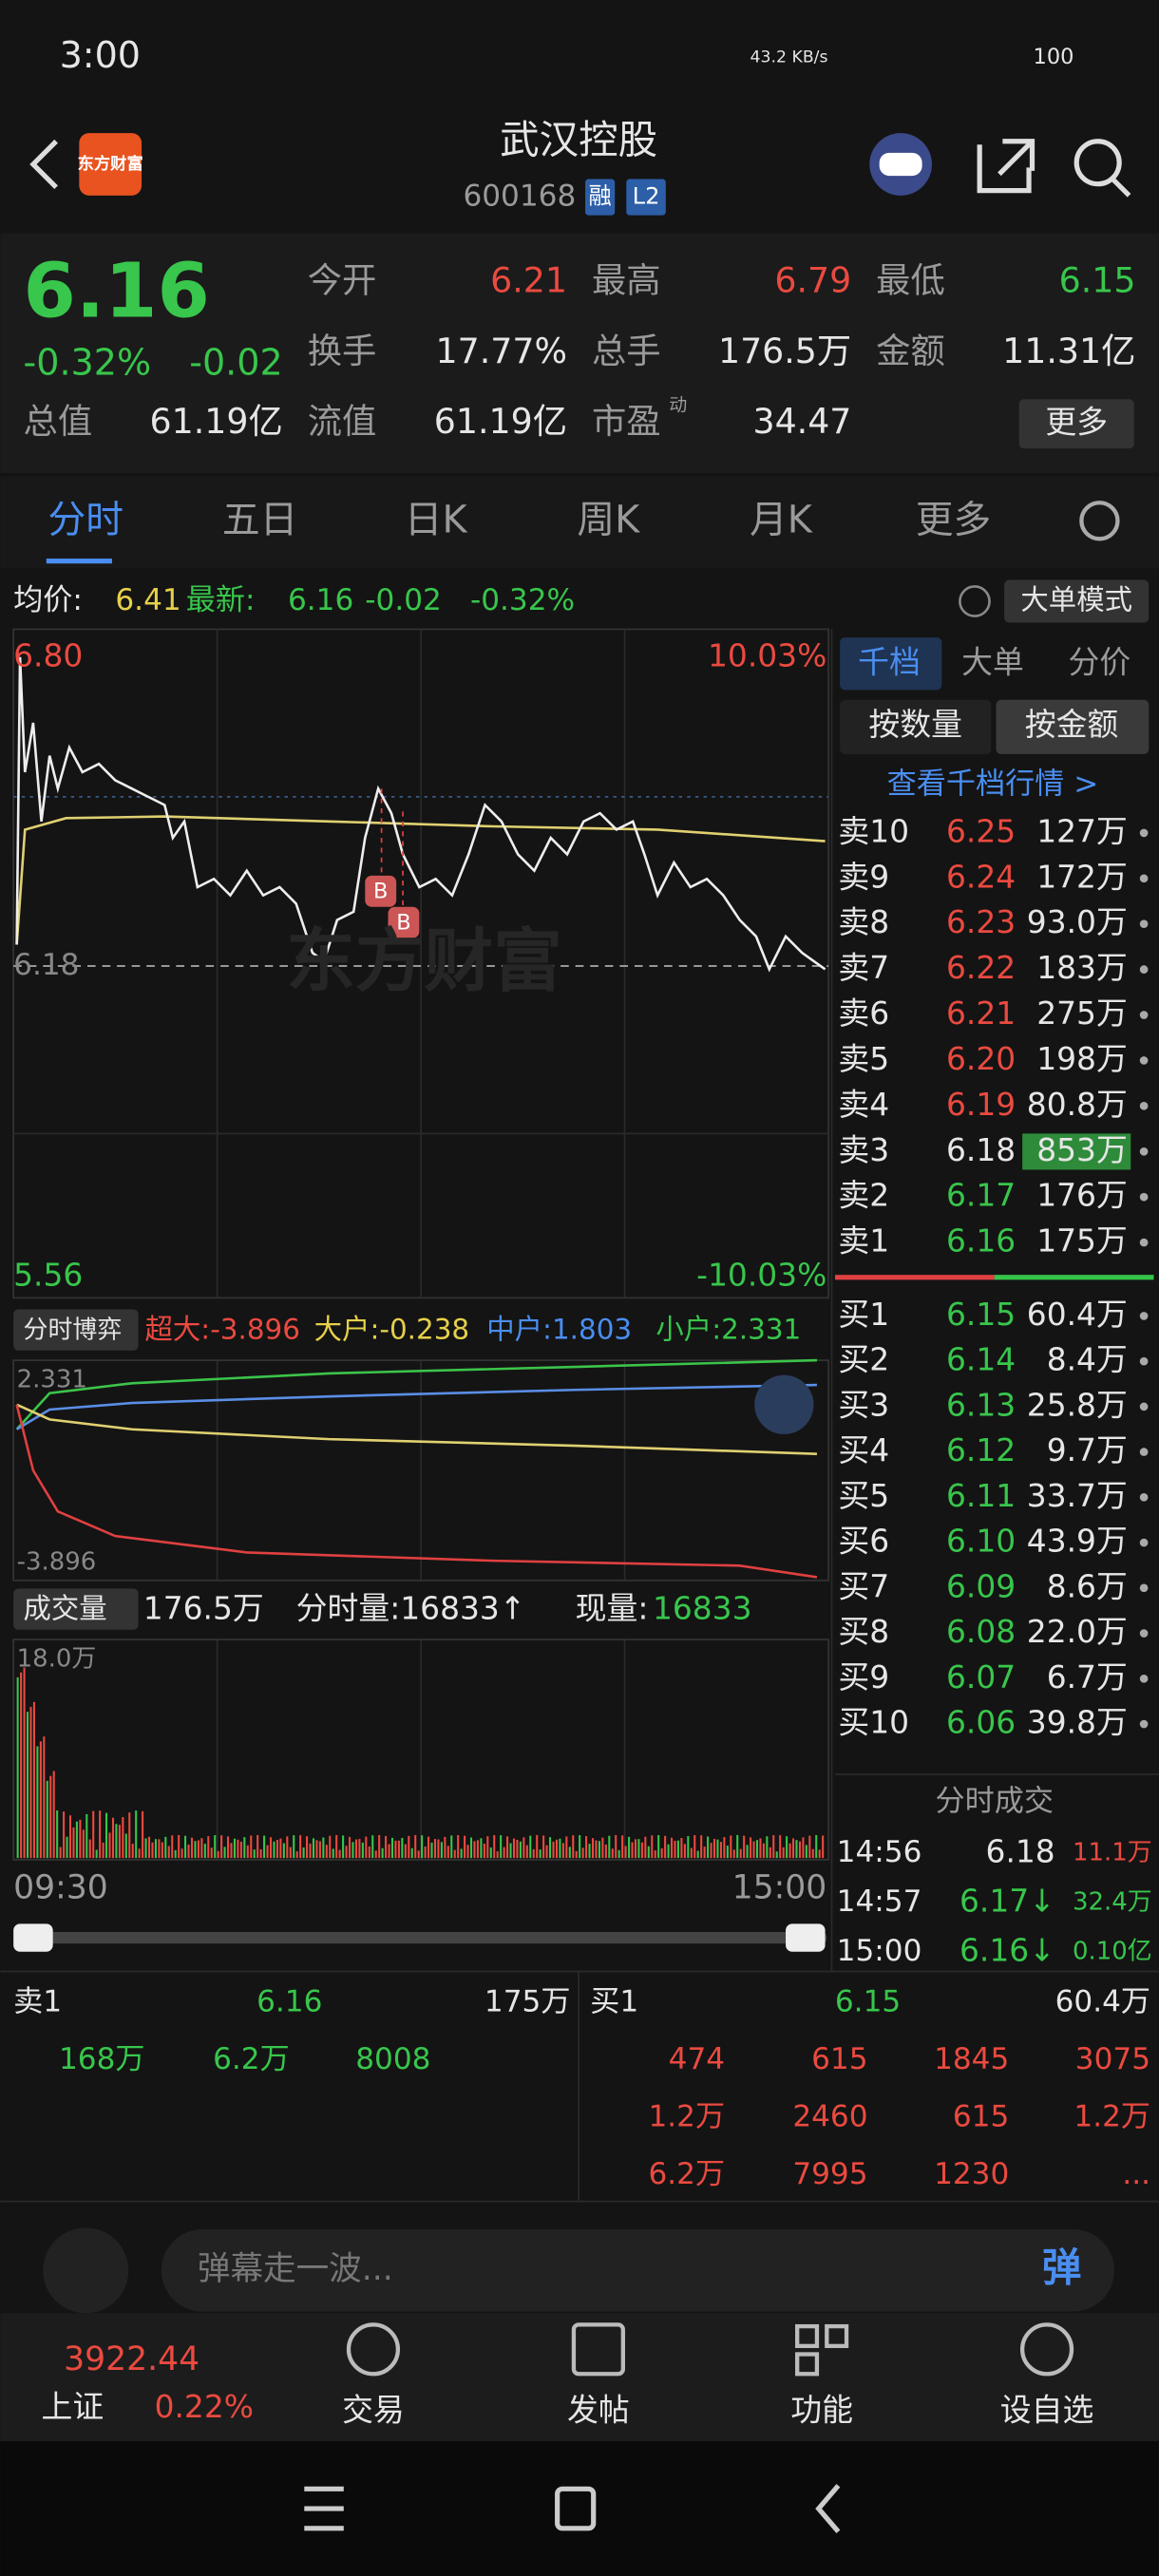 This screenshot has width=1159, height=2576. What do you see at coordinates (1112, 2059) in the screenshot?
I see `bid-detail: 3075` at bounding box center [1112, 2059].